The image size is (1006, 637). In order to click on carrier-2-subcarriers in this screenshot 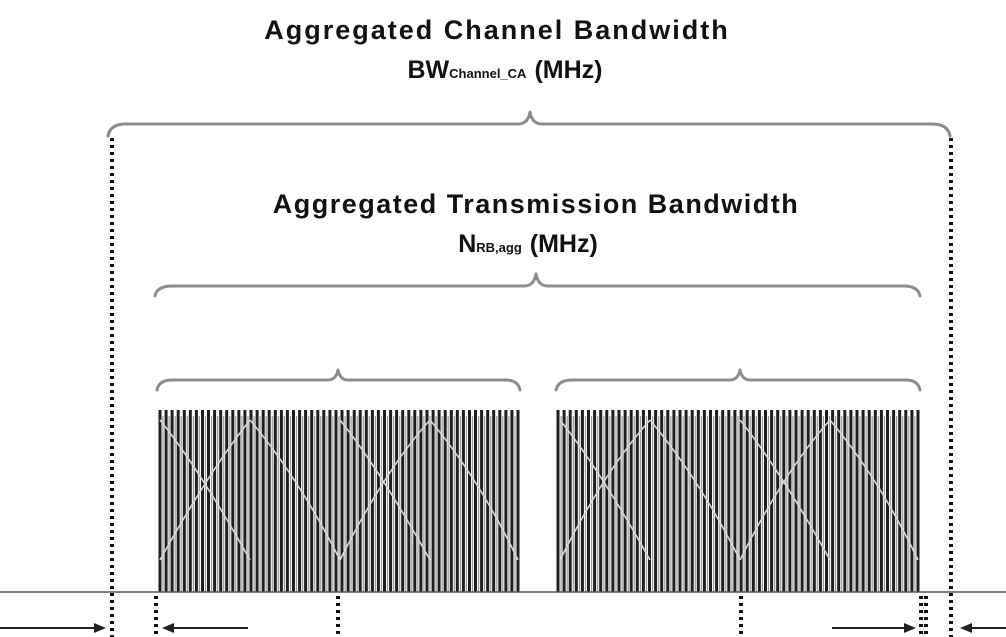, I will do `click(738, 501)`.